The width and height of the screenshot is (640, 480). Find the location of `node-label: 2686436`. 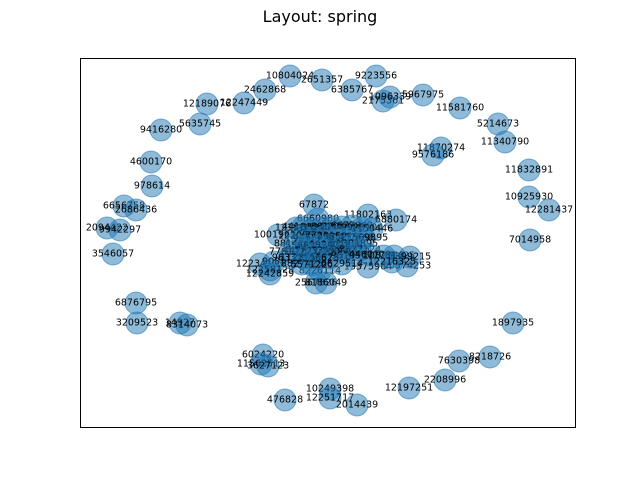

node-label: 2686436 is located at coordinates (136, 210).